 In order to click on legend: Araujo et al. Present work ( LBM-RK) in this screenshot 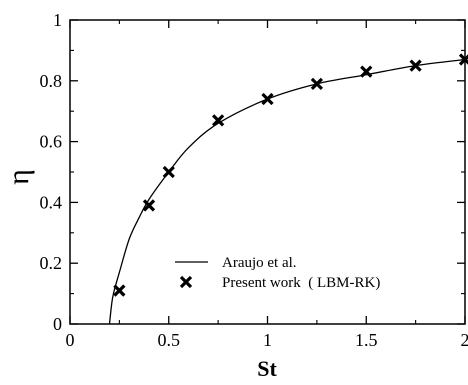, I will do `click(277, 273)`.